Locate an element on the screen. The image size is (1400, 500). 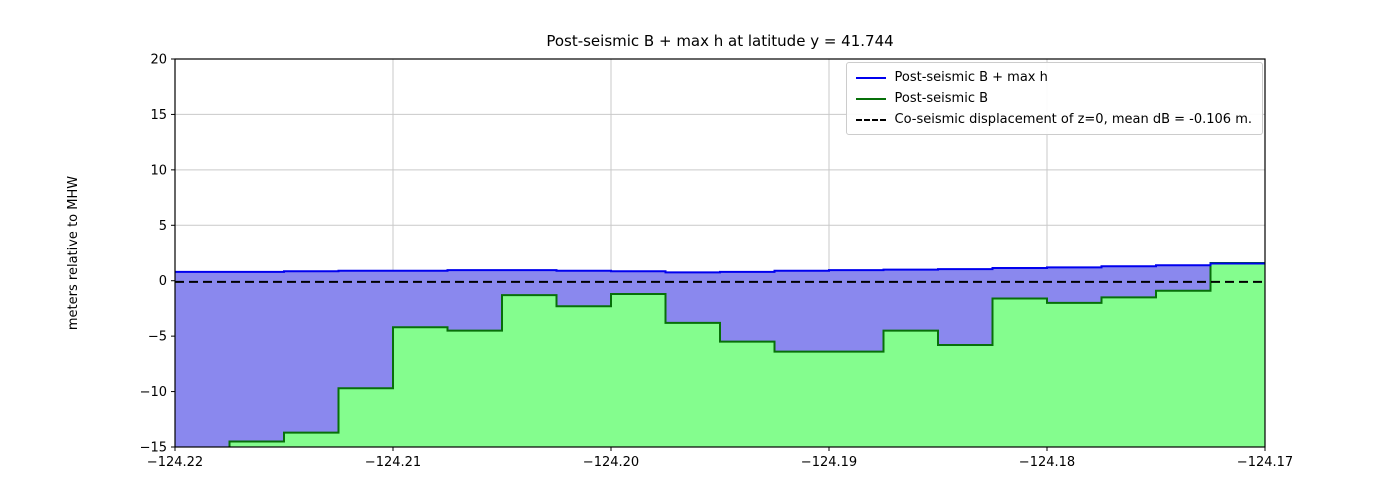
legend-line-sample-blue is located at coordinates (870, 77).